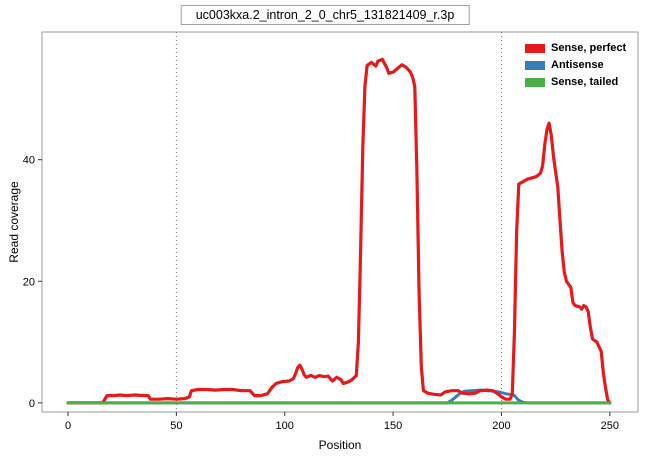  Describe the element at coordinates (585, 82) in the screenshot. I see `legend-label: Sense, tailed` at that location.